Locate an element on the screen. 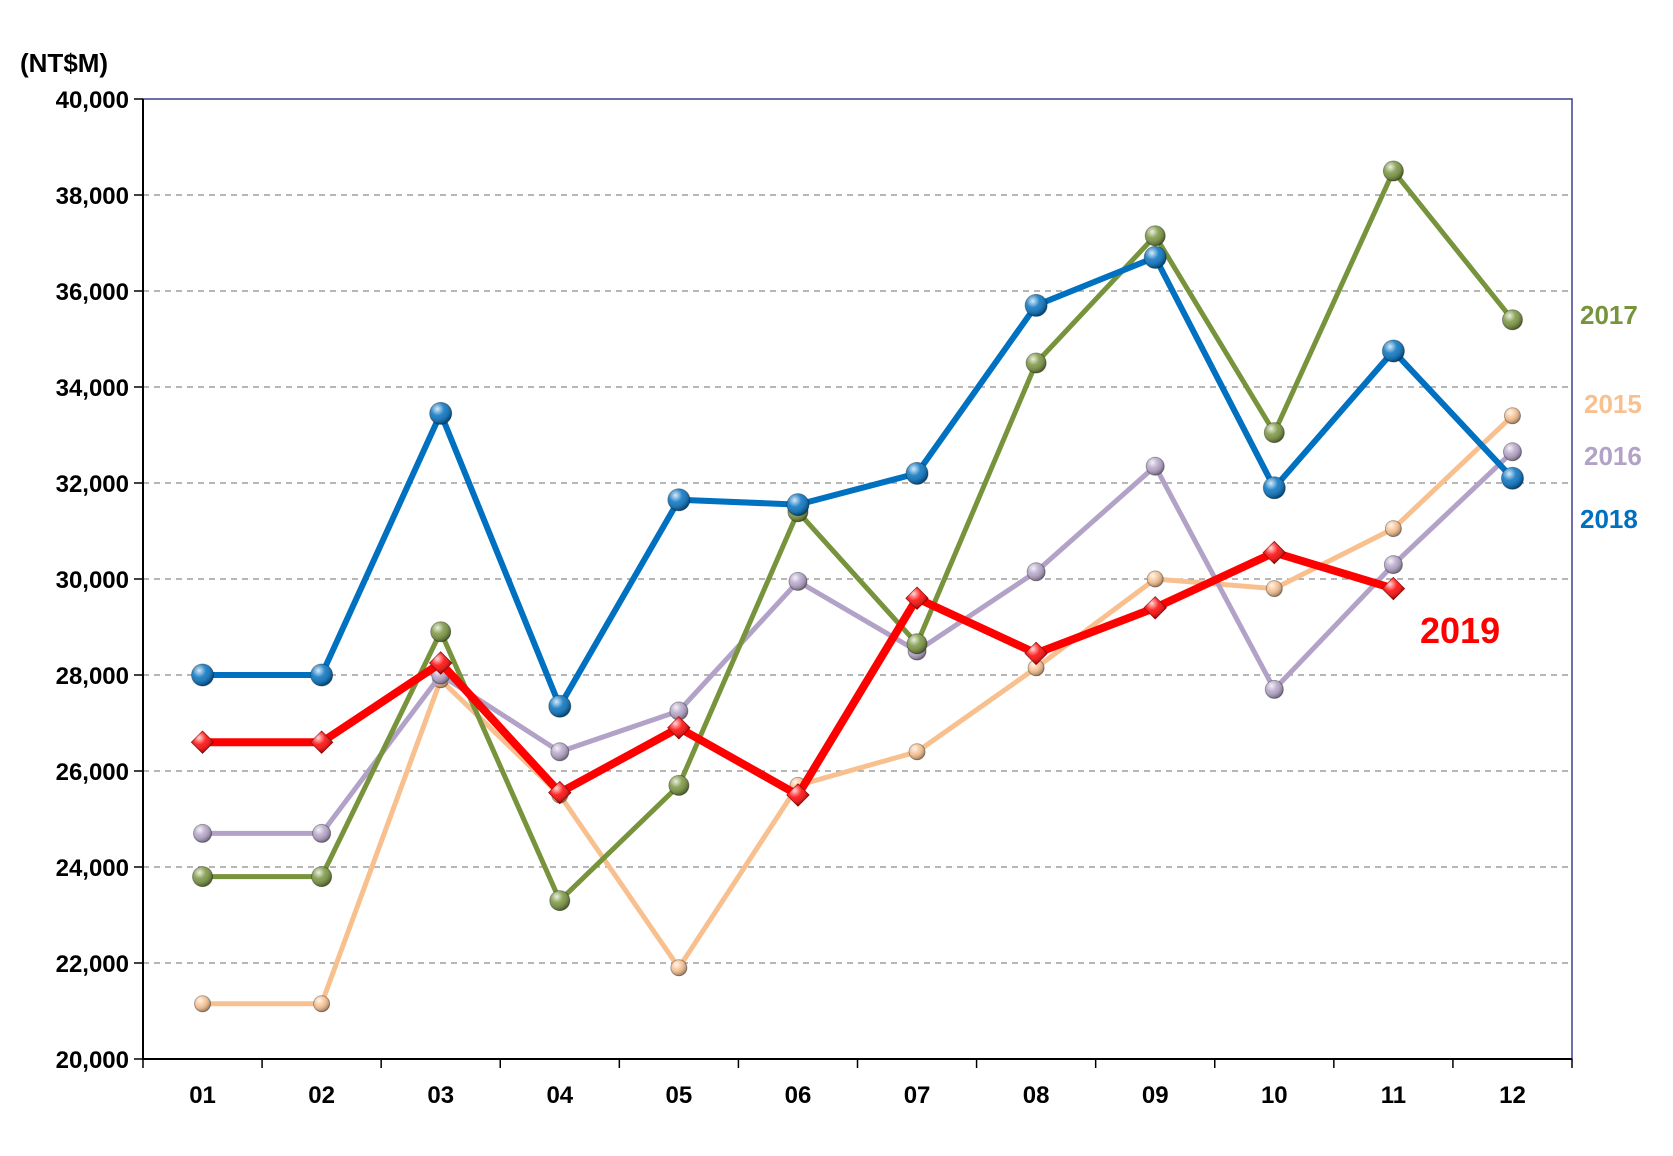 This screenshot has width=1673, height=1156. y-tick-label: 36,000 is located at coordinates (92, 292).